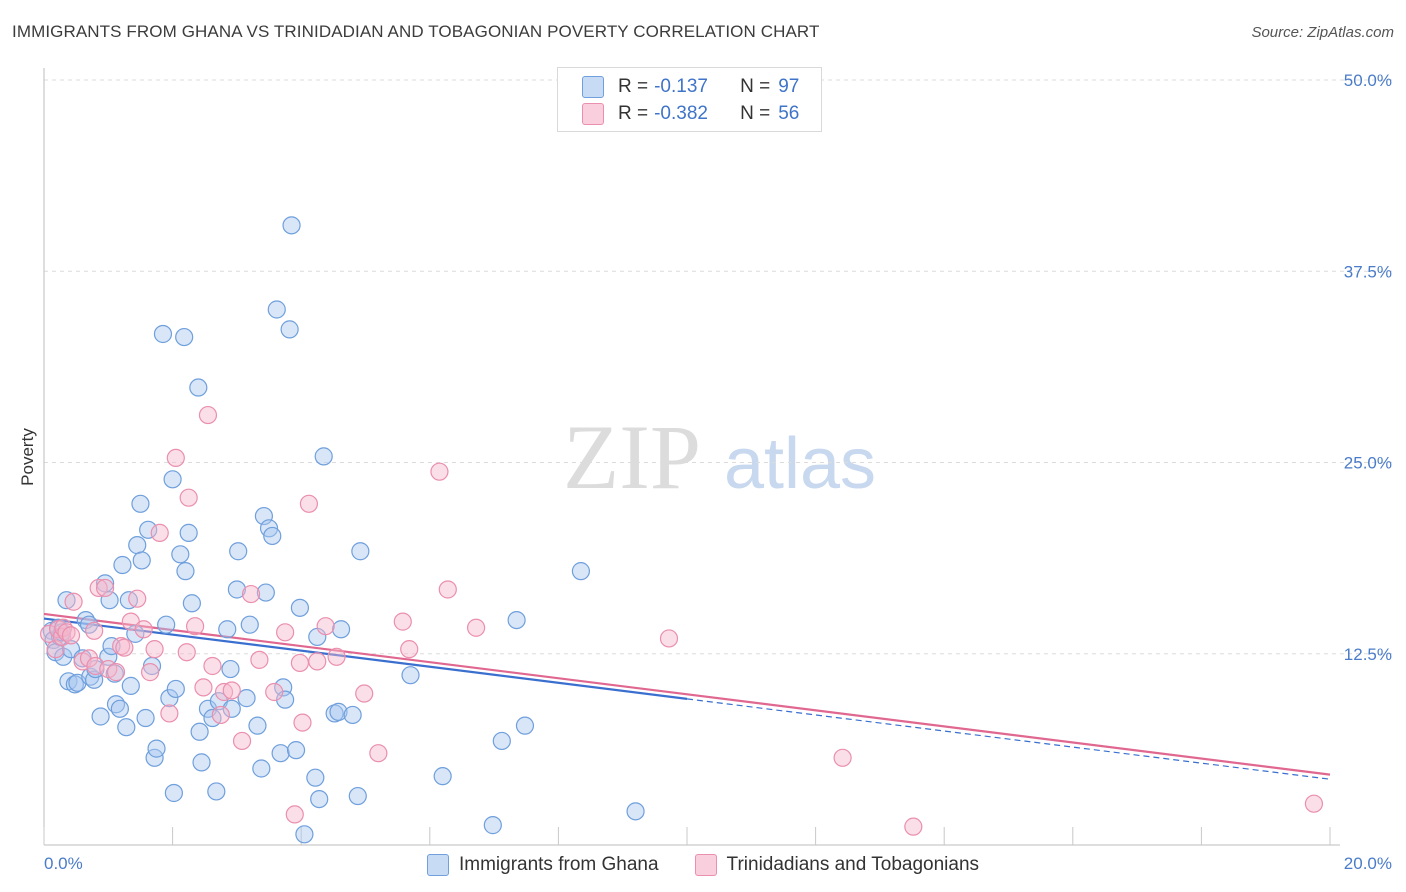 Image resolution: width=1406 pixels, height=892 pixels. Describe the element at coordinates (1368, 80) in the screenshot. I see `y-tick-label: 50.0%` at that location.